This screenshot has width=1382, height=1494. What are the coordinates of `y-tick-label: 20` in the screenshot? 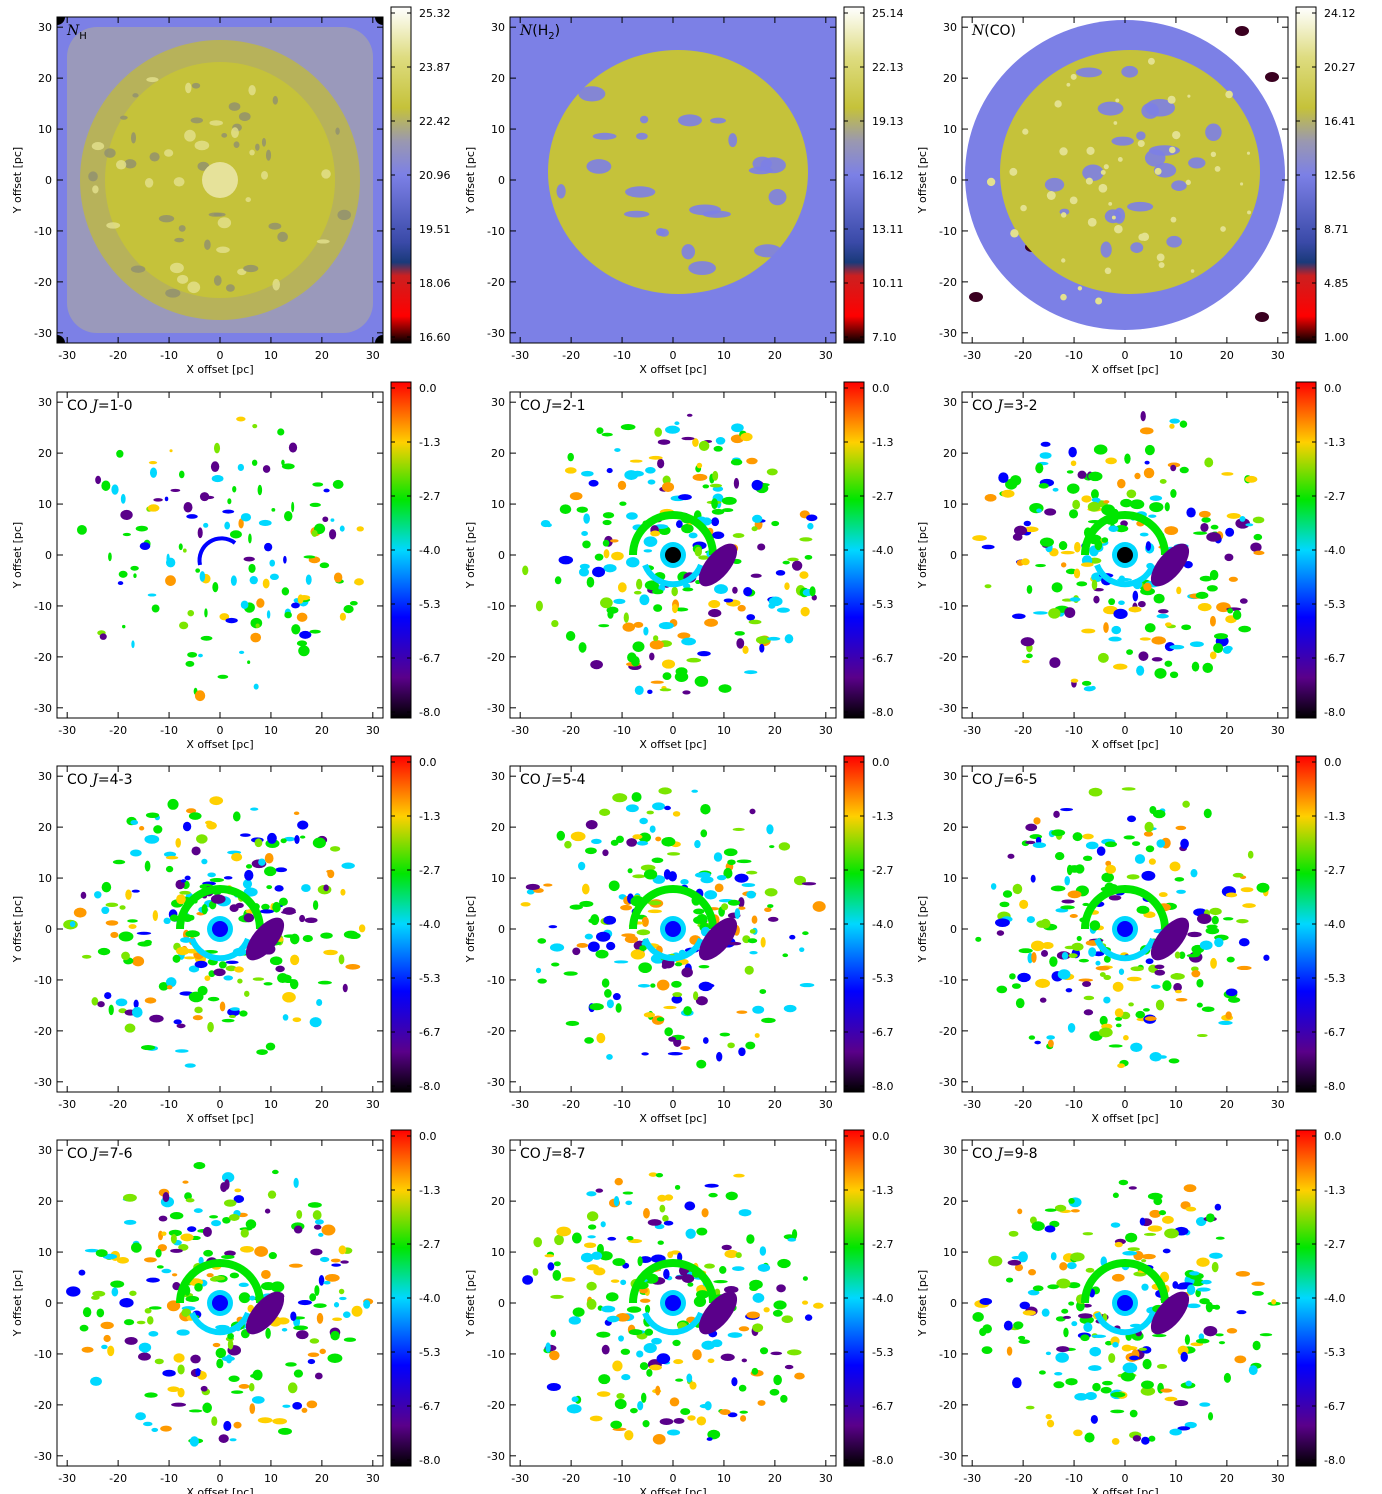 It's located at (950, 1201).